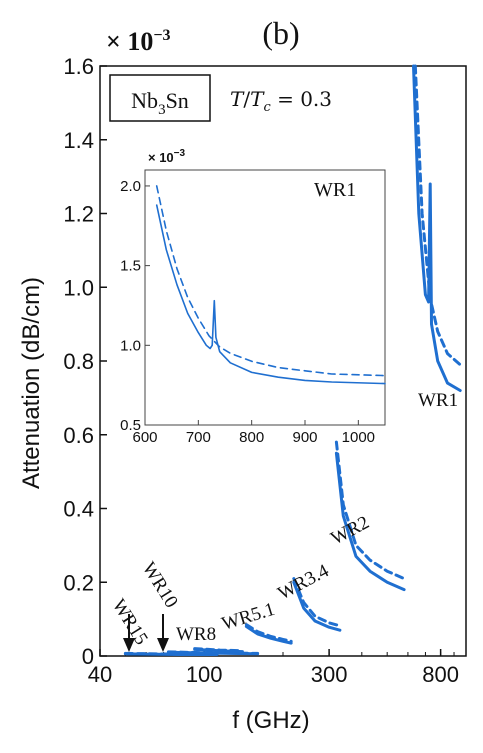 The height and width of the screenshot is (753, 483). What do you see at coordinates (370, 510) in the screenshot?
I see `wr2-dashed-line` at bounding box center [370, 510].